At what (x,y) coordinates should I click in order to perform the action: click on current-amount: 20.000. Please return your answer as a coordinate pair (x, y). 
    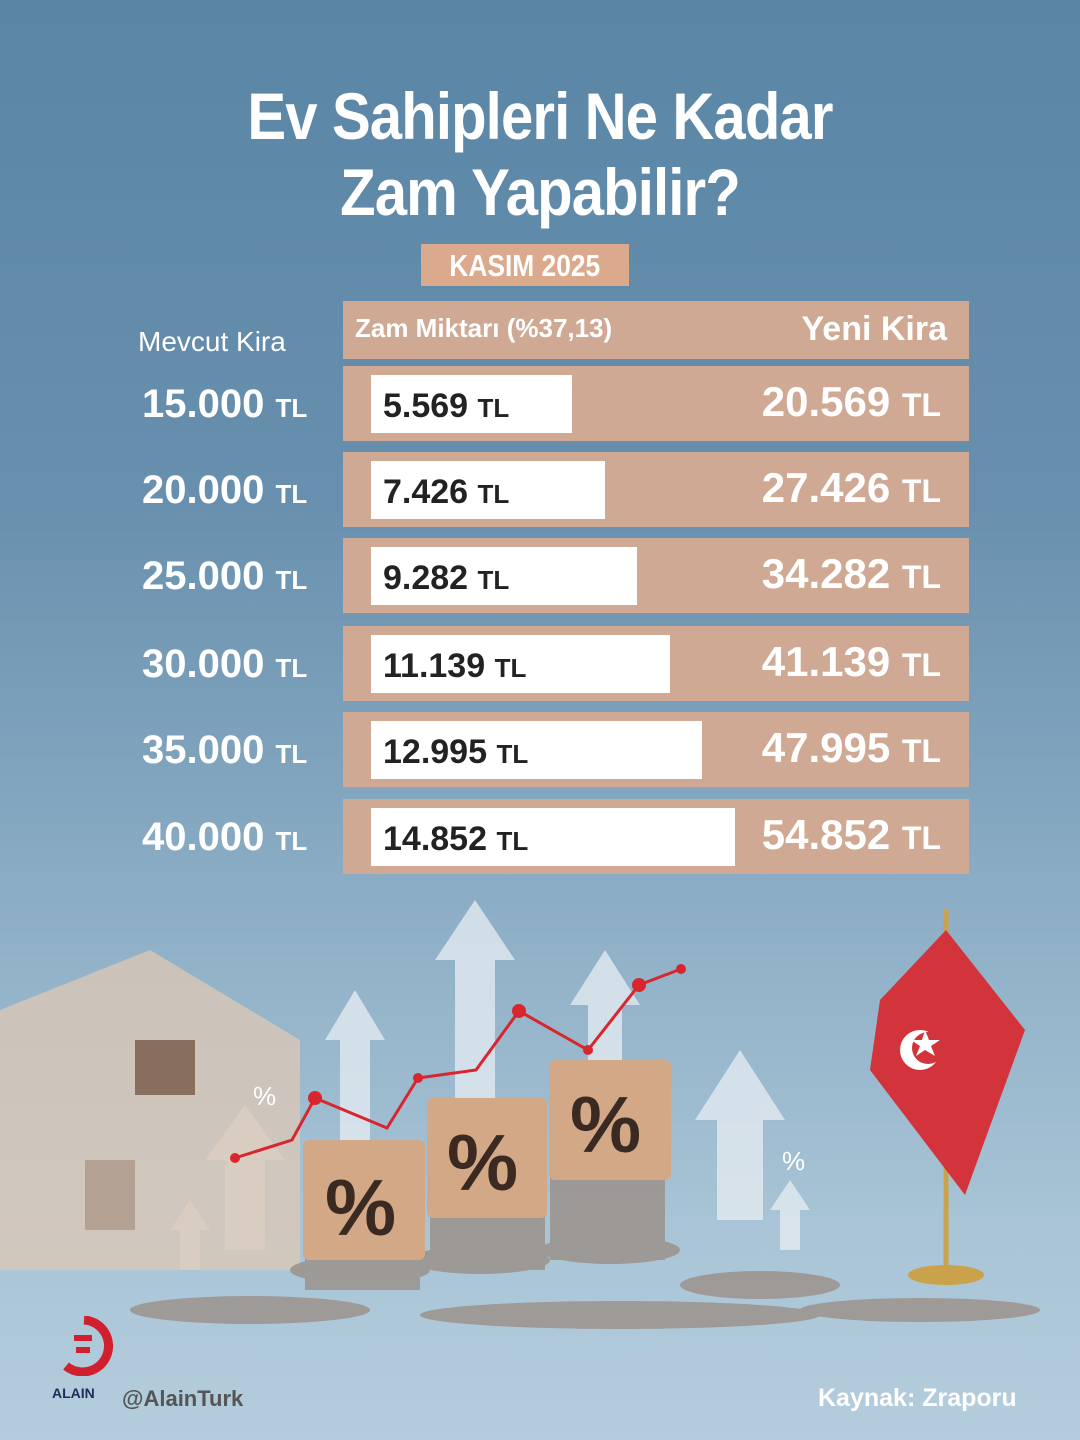
    Looking at the image, I should click on (203, 490).